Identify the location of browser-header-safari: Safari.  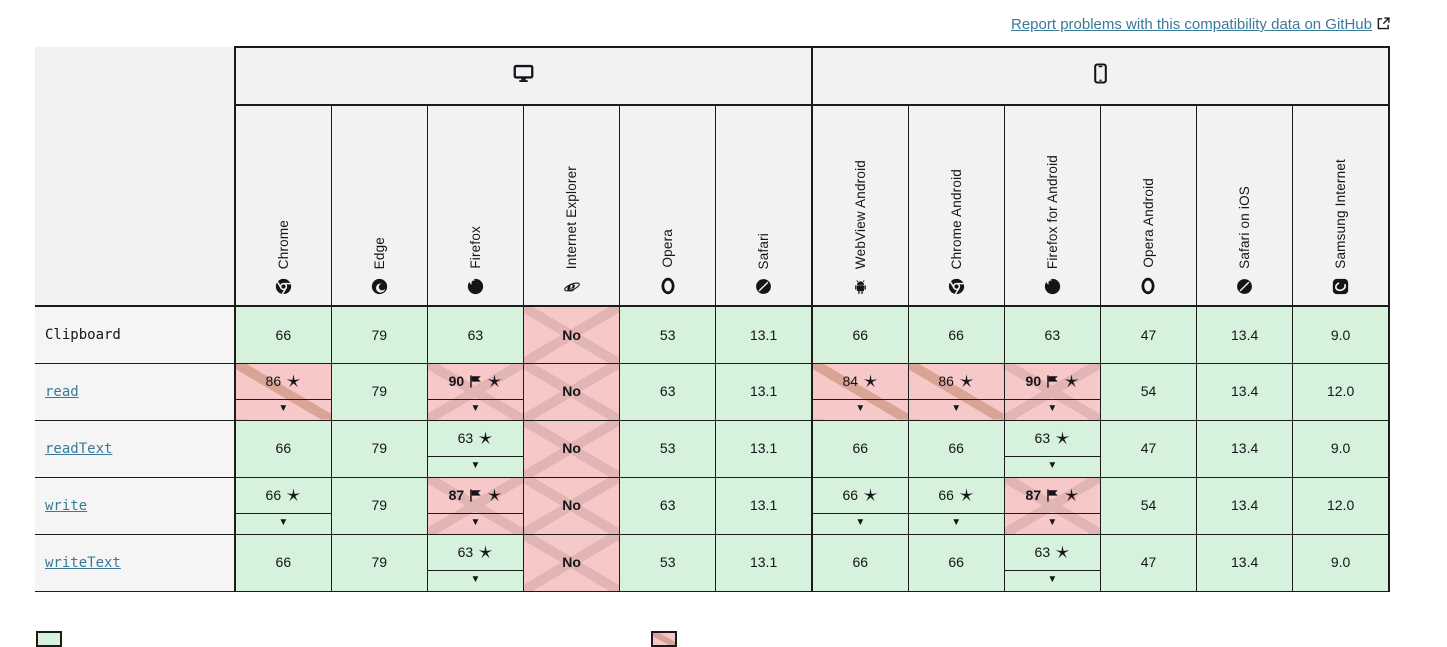
(764, 205).